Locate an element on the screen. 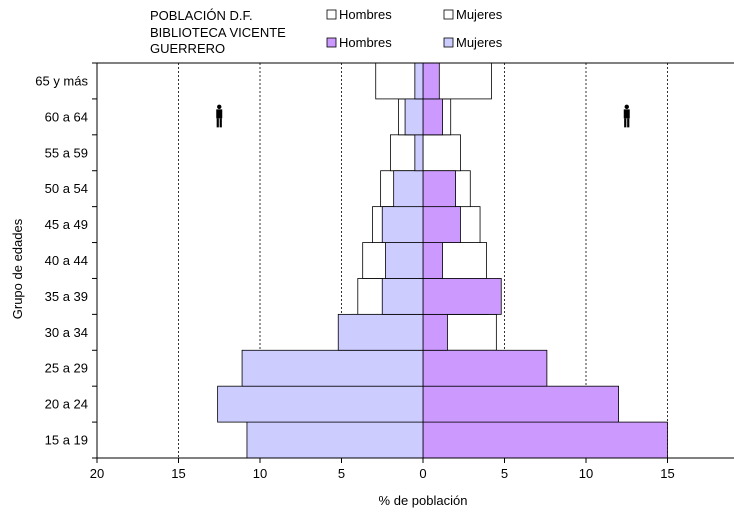  y-tick-label: 35 a 39 is located at coordinates (66, 296).